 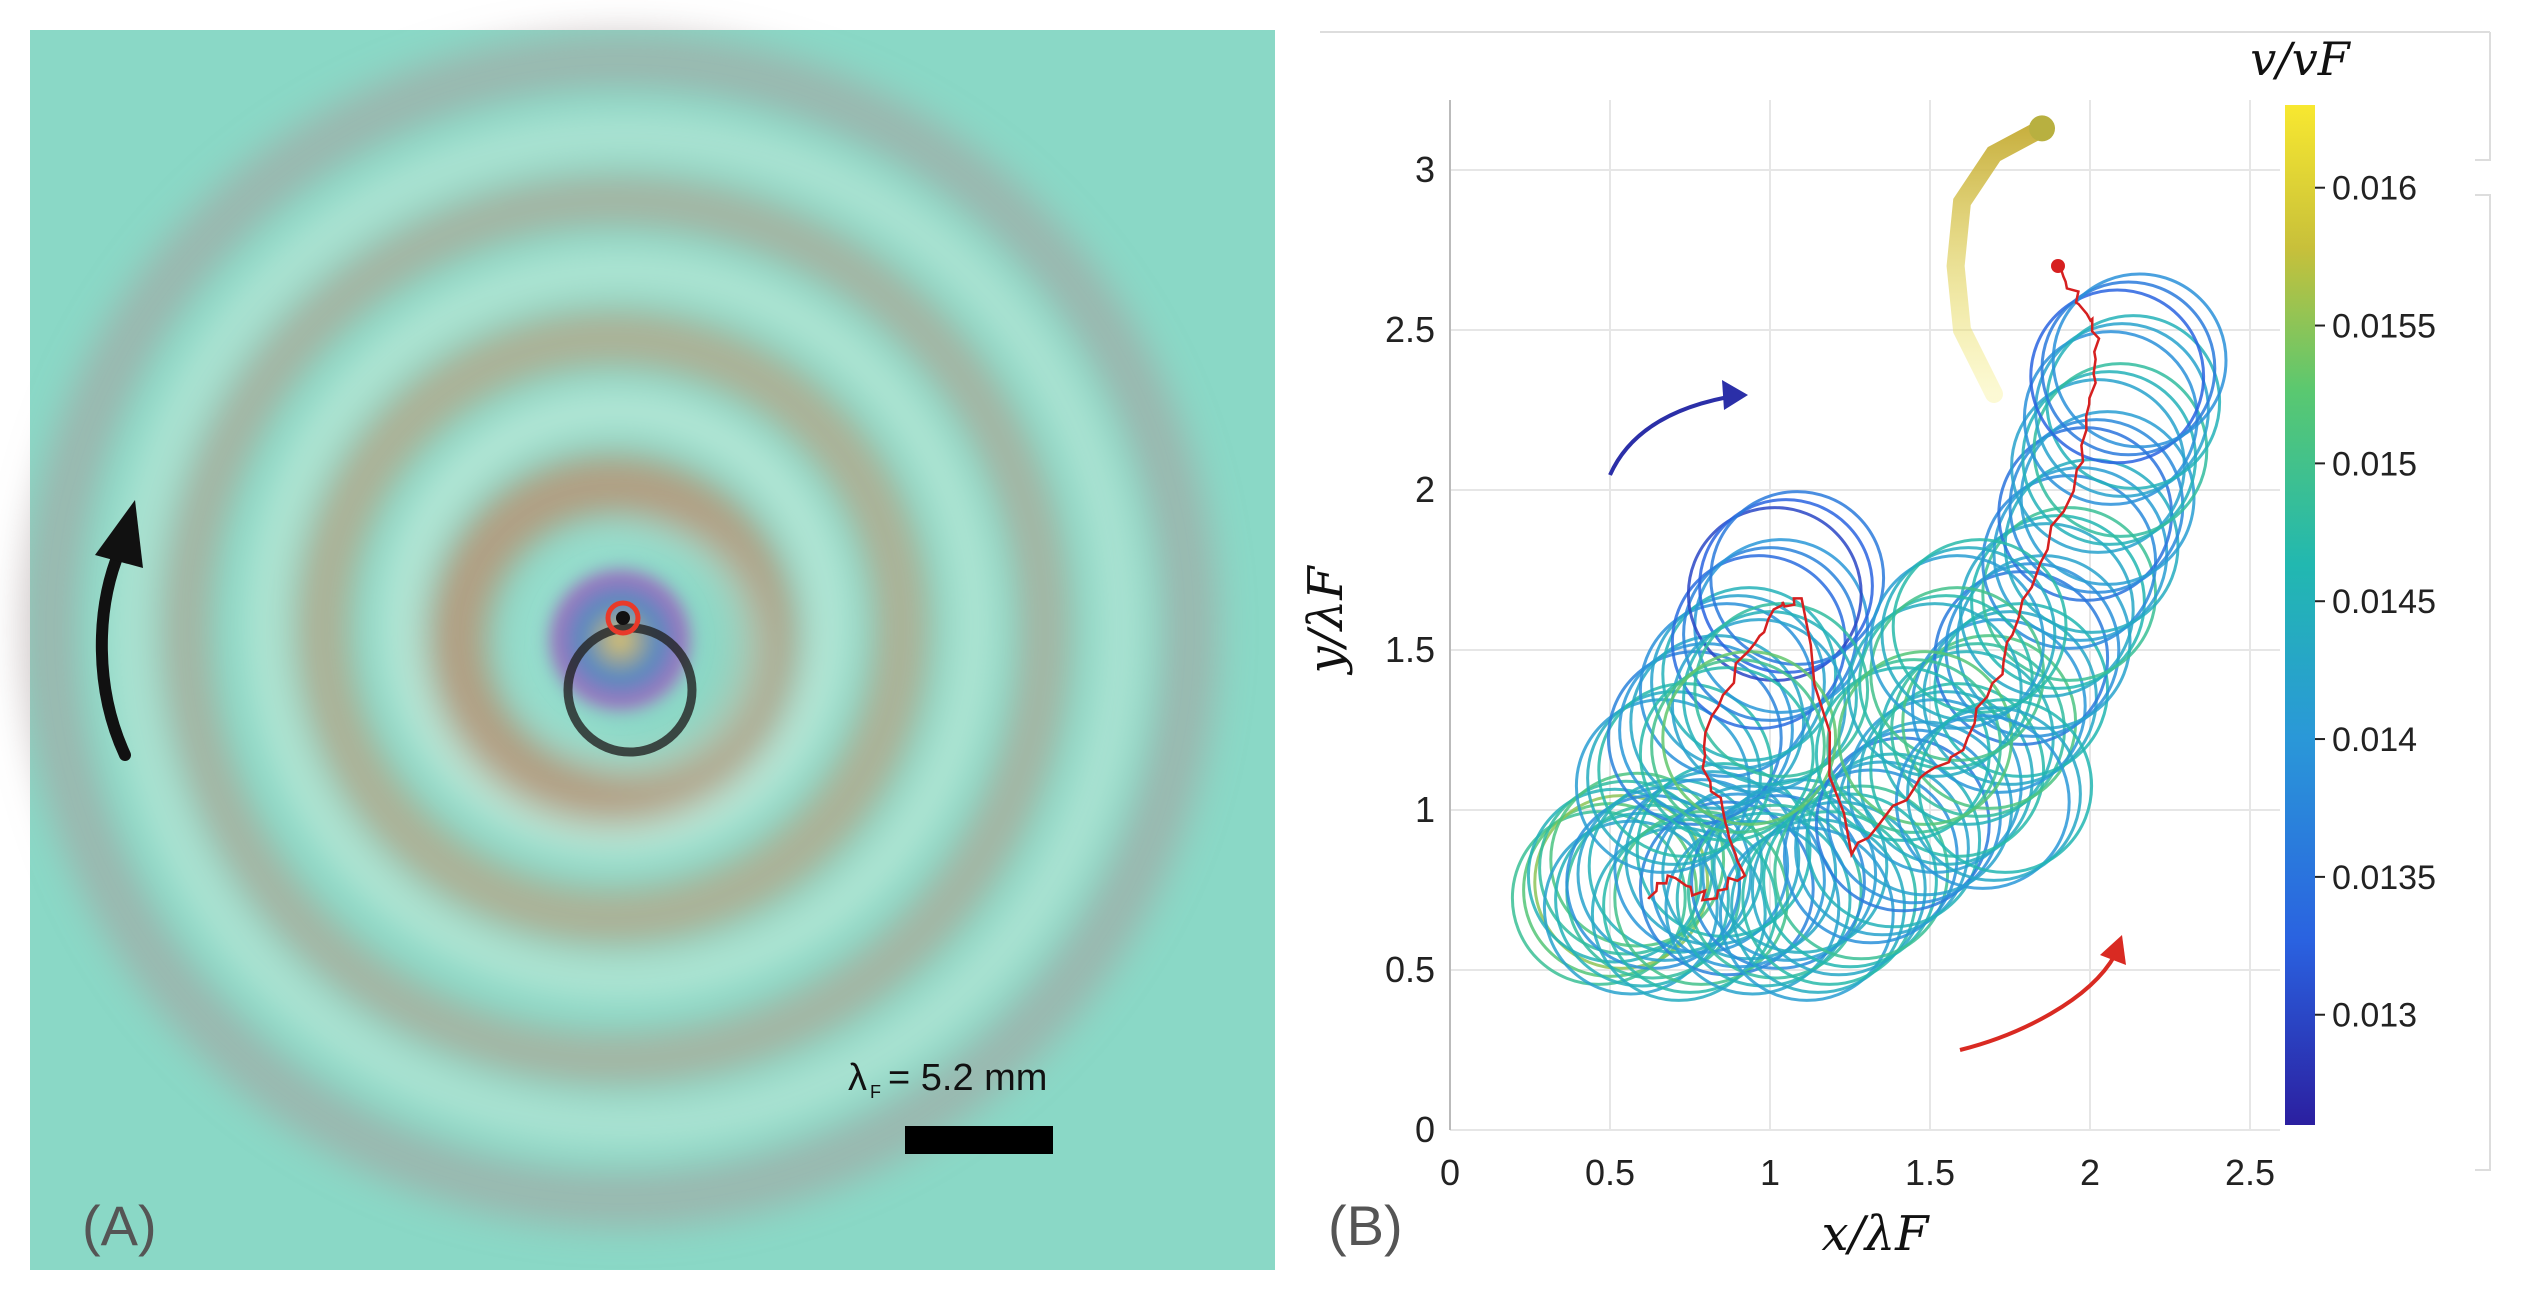 What do you see at coordinates (2090, 1172) in the screenshot?
I see `x-tick-label: 2` at bounding box center [2090, 1172].